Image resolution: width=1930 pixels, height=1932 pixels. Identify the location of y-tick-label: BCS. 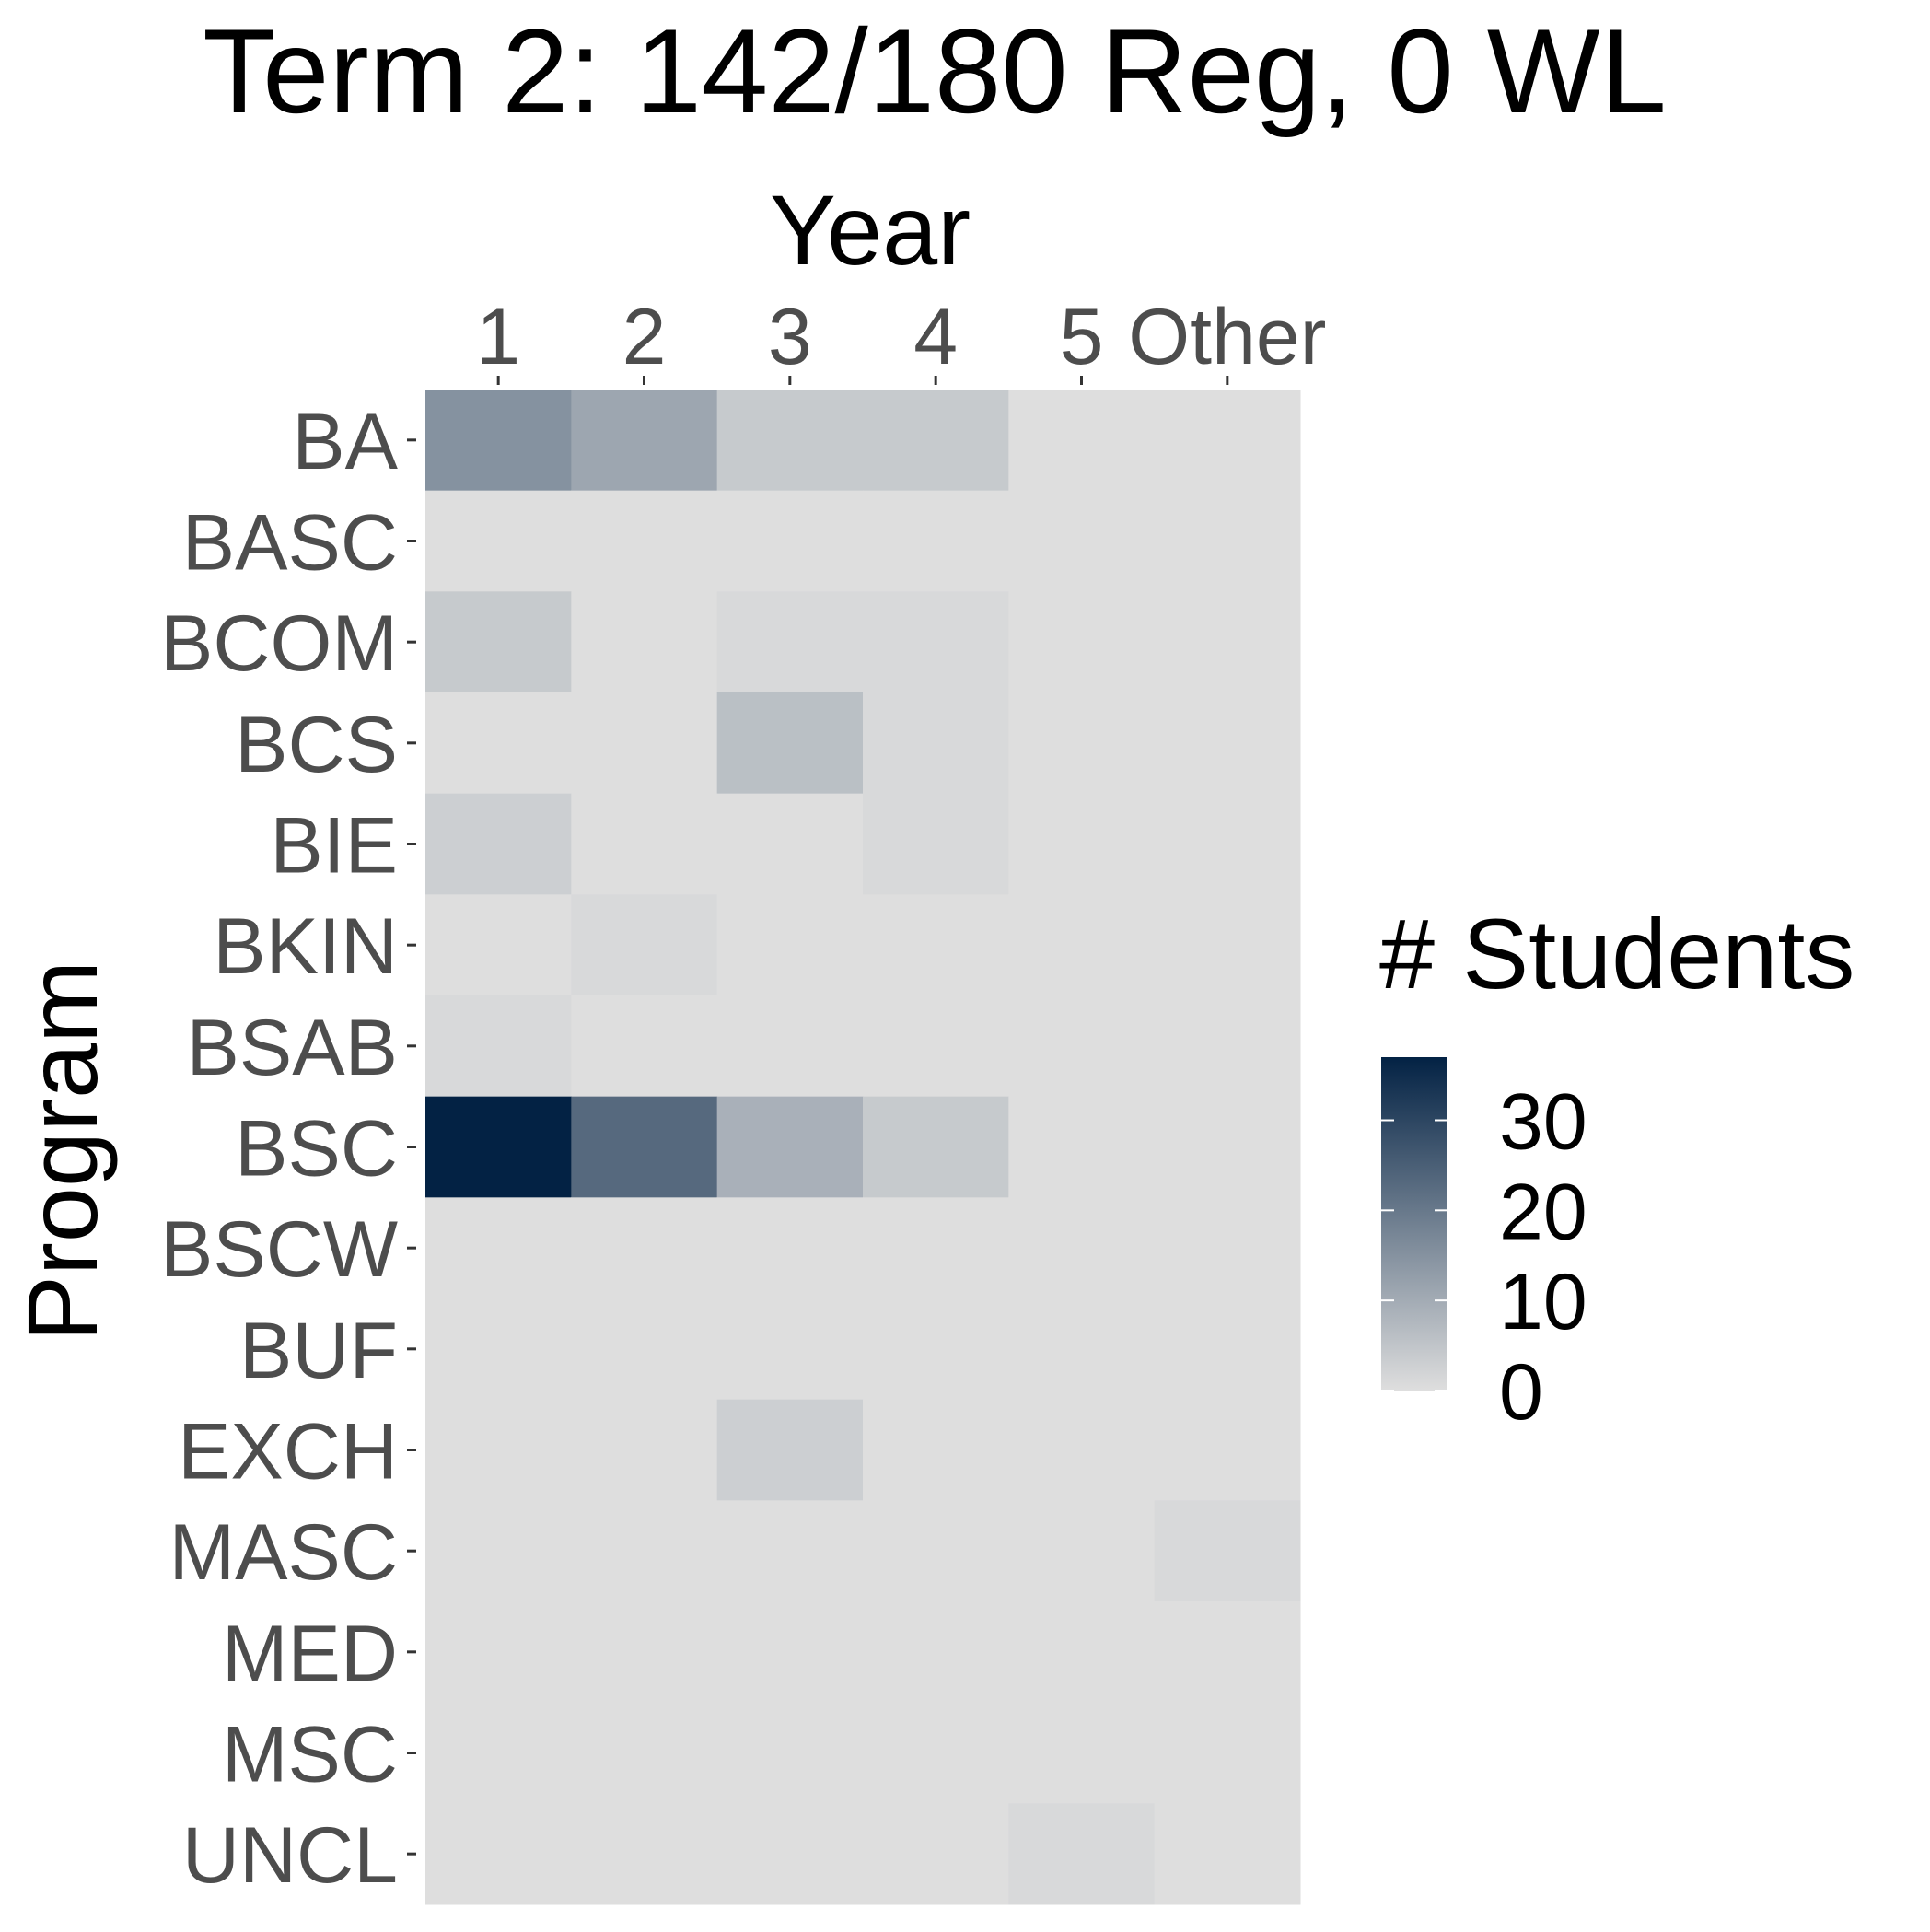
(316, 745).